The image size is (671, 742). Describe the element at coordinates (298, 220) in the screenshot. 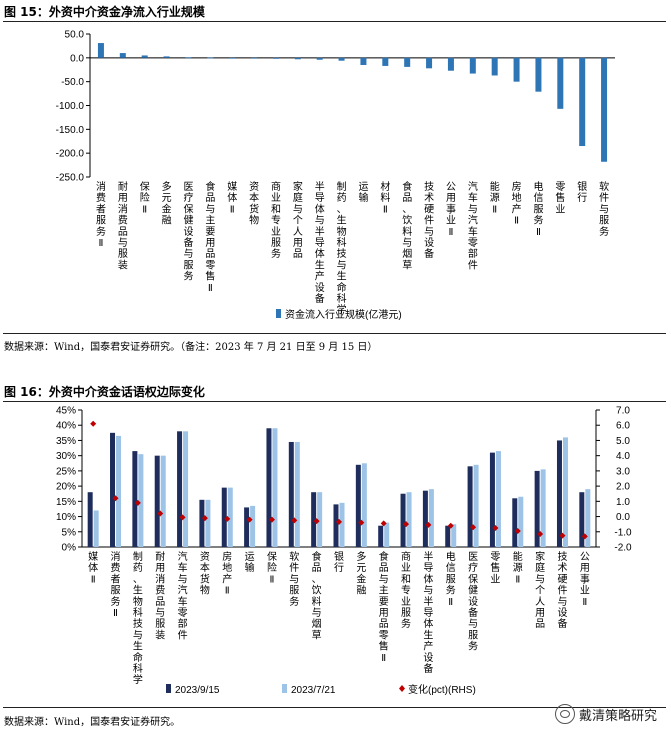

I see `category-label: 家庭与个人用品` at that location.